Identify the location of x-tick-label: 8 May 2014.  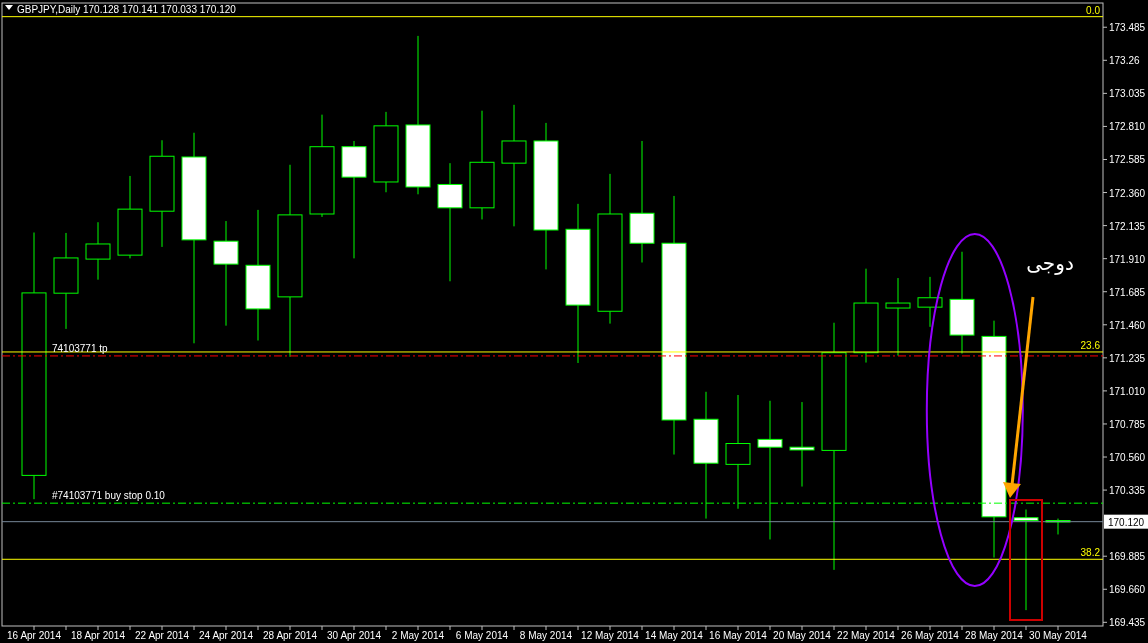
(546, 635).